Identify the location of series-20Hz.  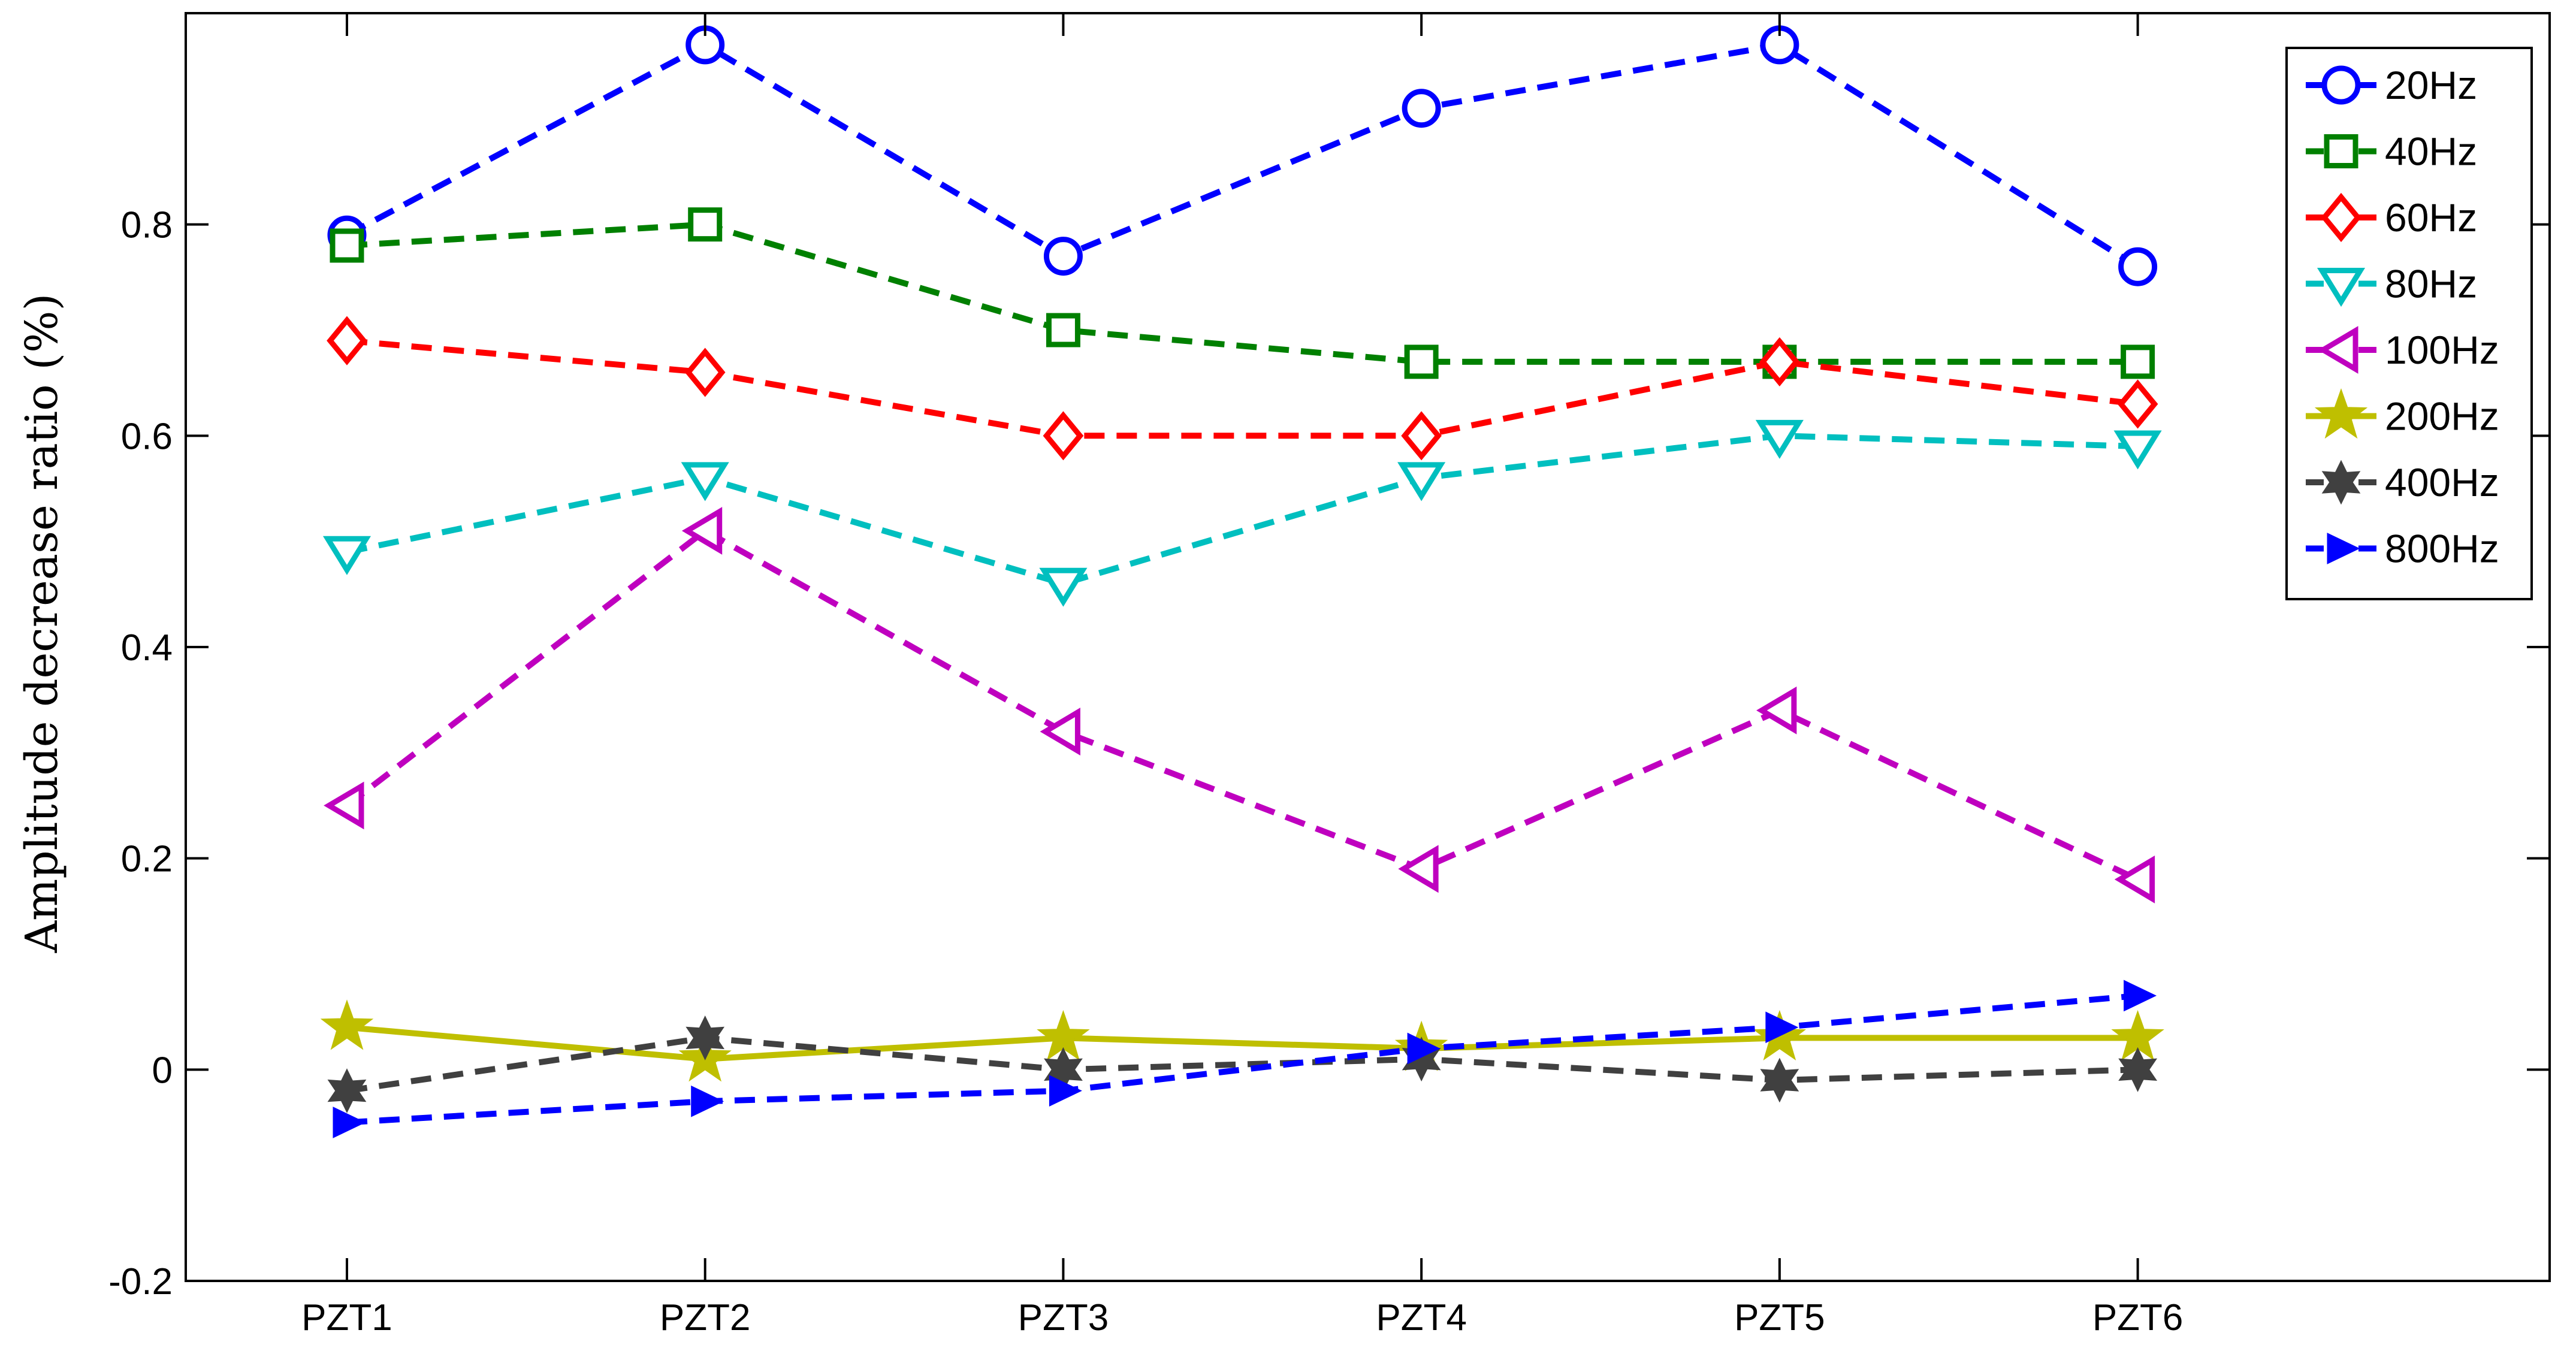
(1242, 155).